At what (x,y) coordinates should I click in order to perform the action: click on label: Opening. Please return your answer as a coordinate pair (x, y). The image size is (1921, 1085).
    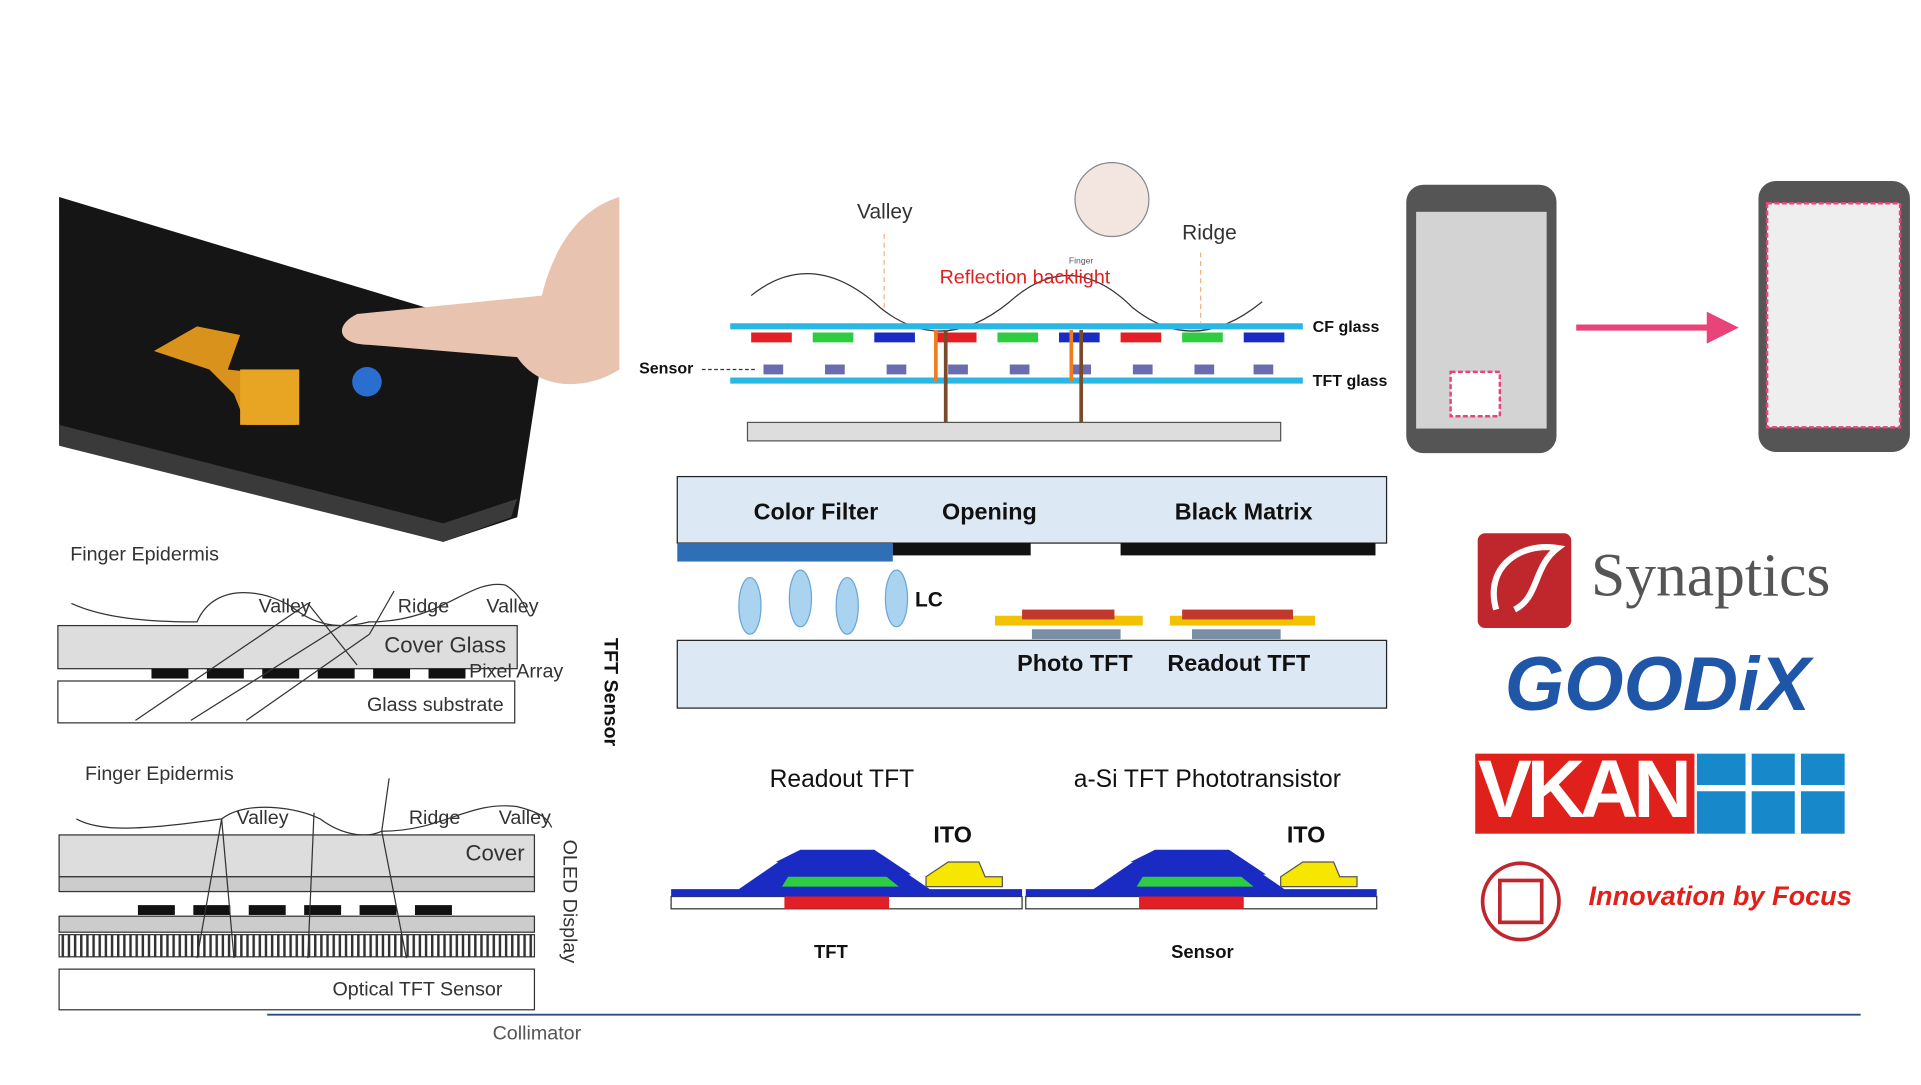
    Looking at the image, I should click on (989, 512).